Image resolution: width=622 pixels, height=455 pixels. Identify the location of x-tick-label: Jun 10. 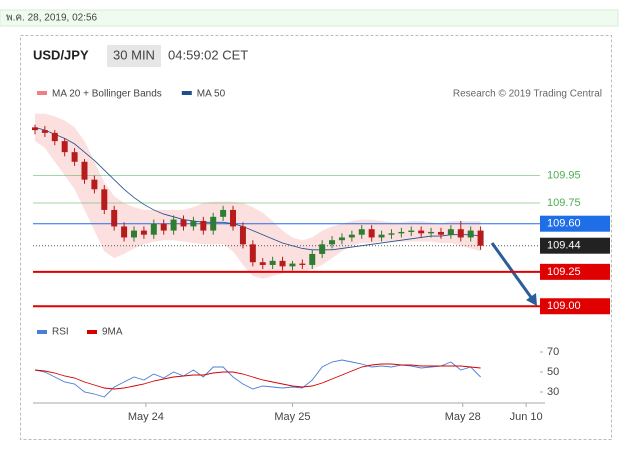
(526, 417).